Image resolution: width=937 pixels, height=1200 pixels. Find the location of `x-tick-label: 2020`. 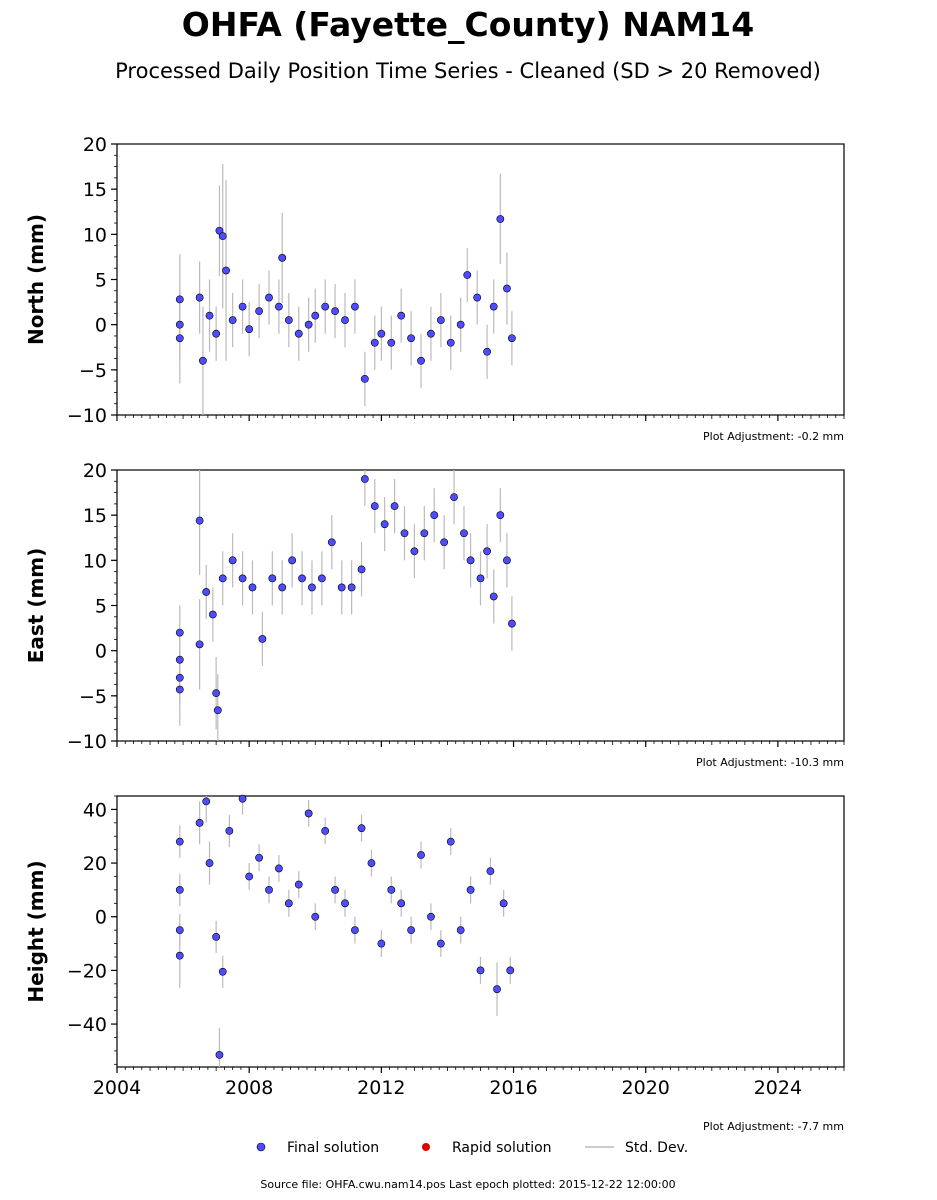

x-tick-label: 2020 is located at coordinates (646, 1088).